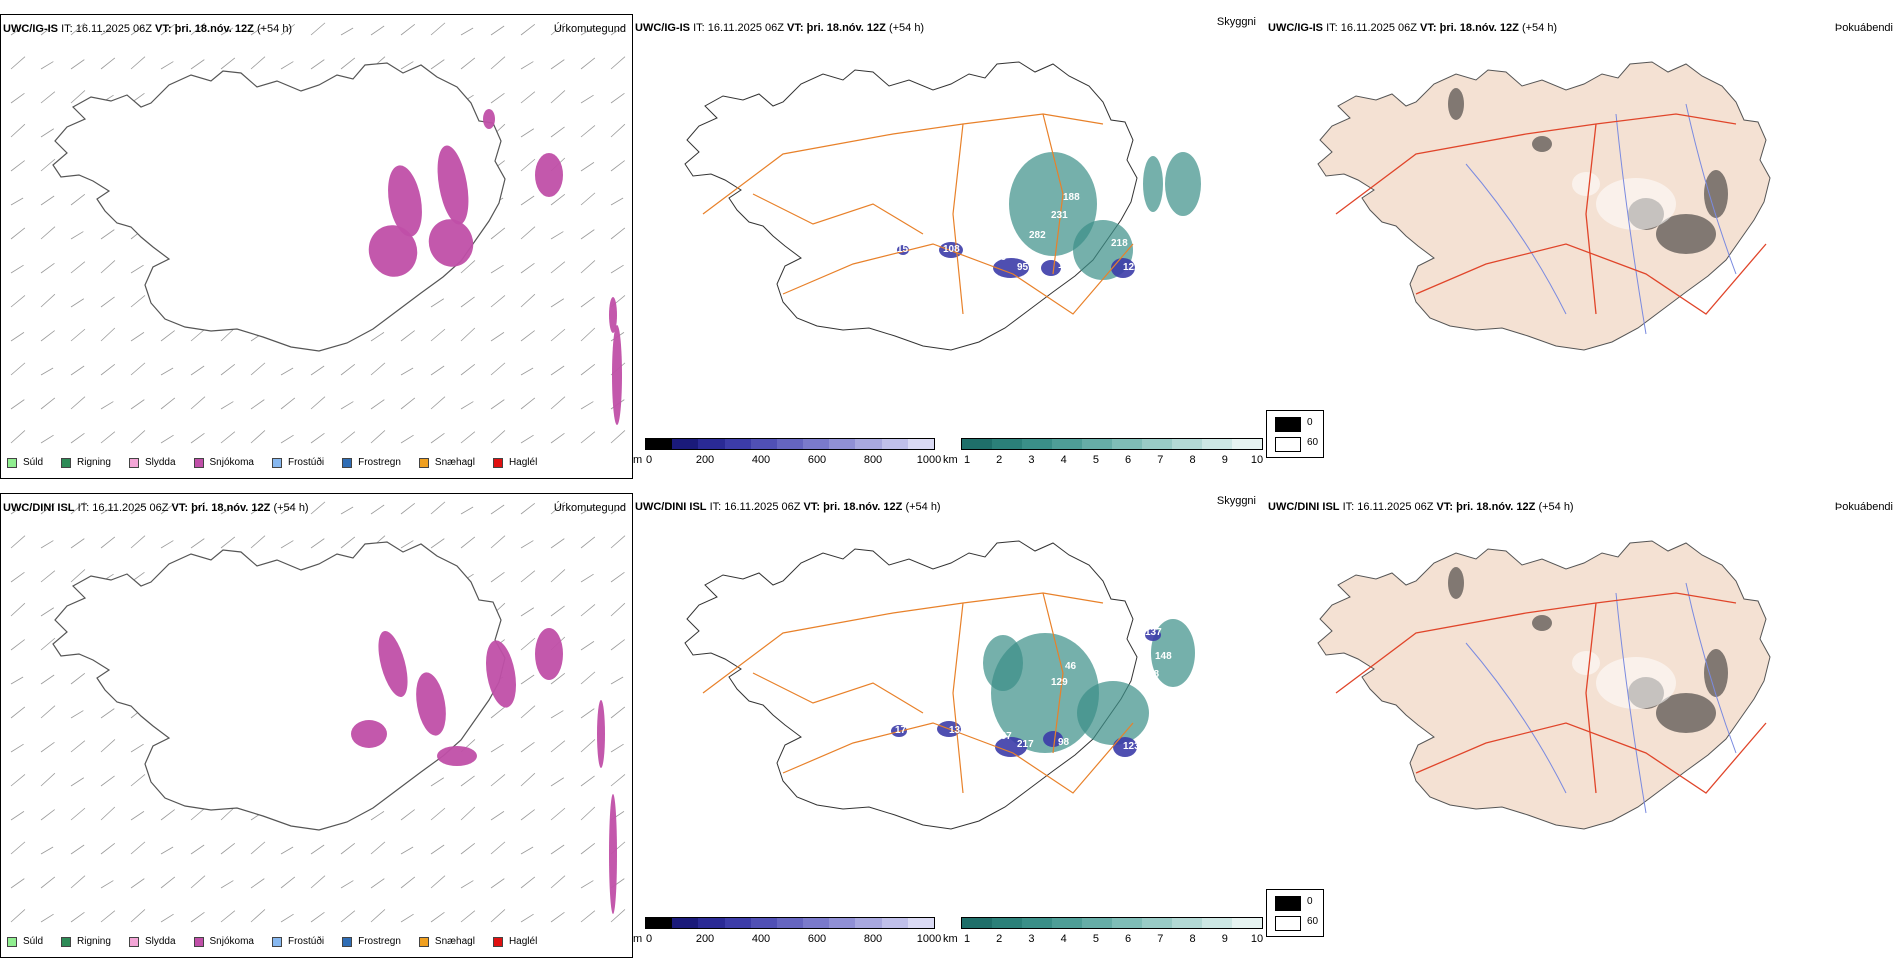 The image size is (1900, 958). What do you see at coordinates (1236, 501) in the screenshot?
I see `panel-title: Skyggni` at bounding box center [1236, 501].